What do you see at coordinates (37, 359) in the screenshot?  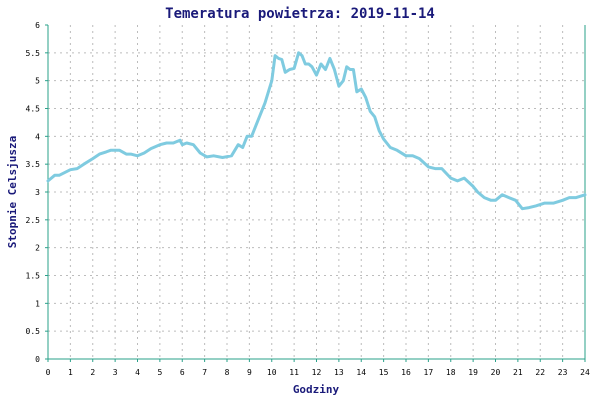 I see `y-tick-label: 0` at bounding box center [37, 359].